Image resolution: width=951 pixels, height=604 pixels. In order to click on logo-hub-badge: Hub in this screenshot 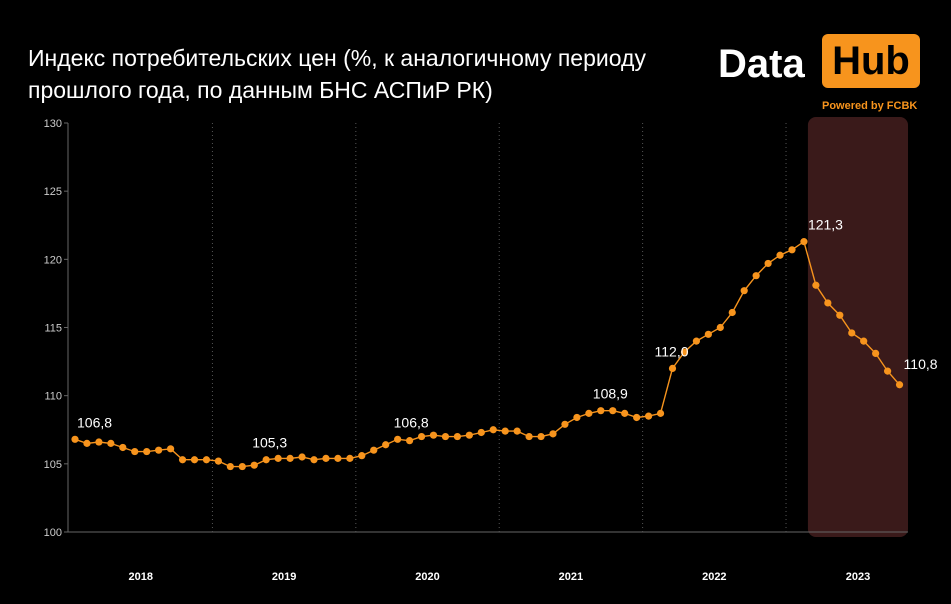, I will do `click(871, 61)`.